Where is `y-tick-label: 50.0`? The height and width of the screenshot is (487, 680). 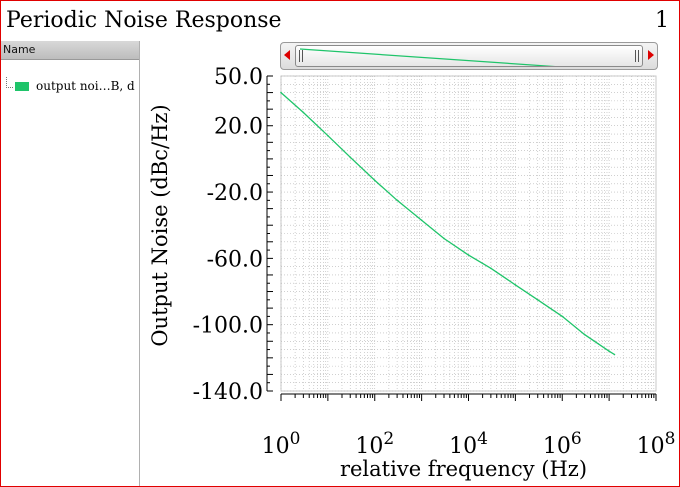
y-tick-label: 50.0 is located at coordinates (238, 77).